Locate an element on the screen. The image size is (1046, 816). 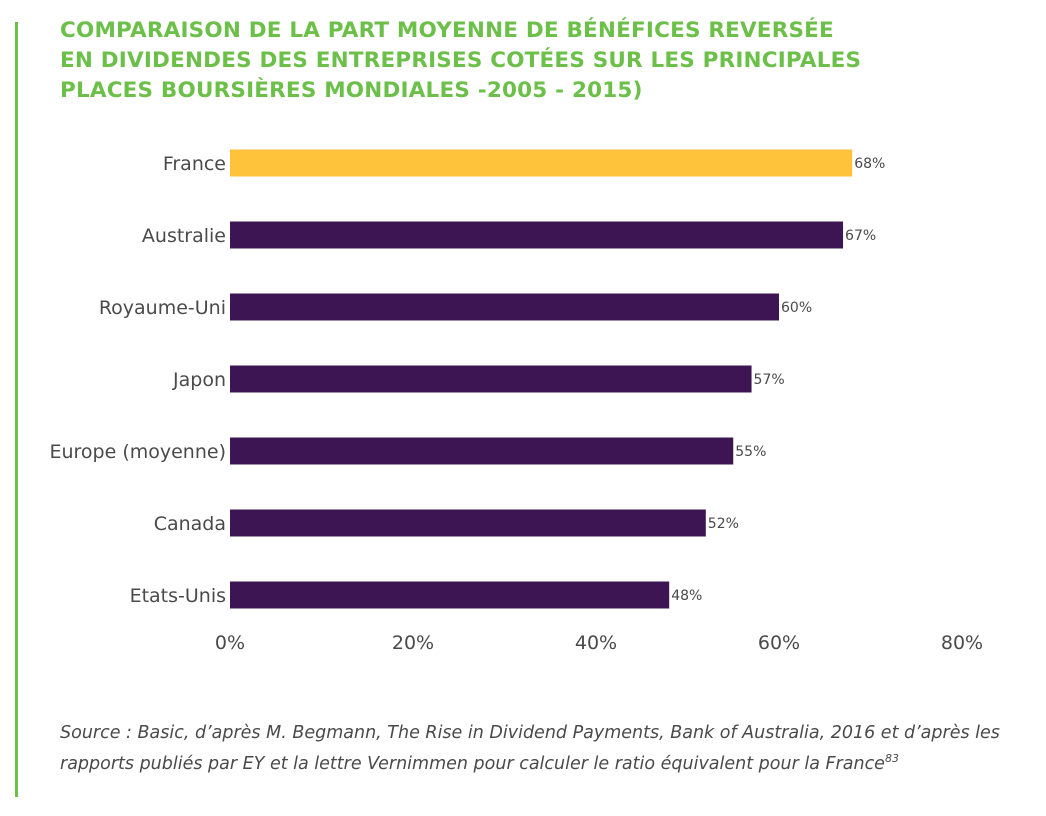
x-tick-label: 40% is located at coordinates (596, 643).